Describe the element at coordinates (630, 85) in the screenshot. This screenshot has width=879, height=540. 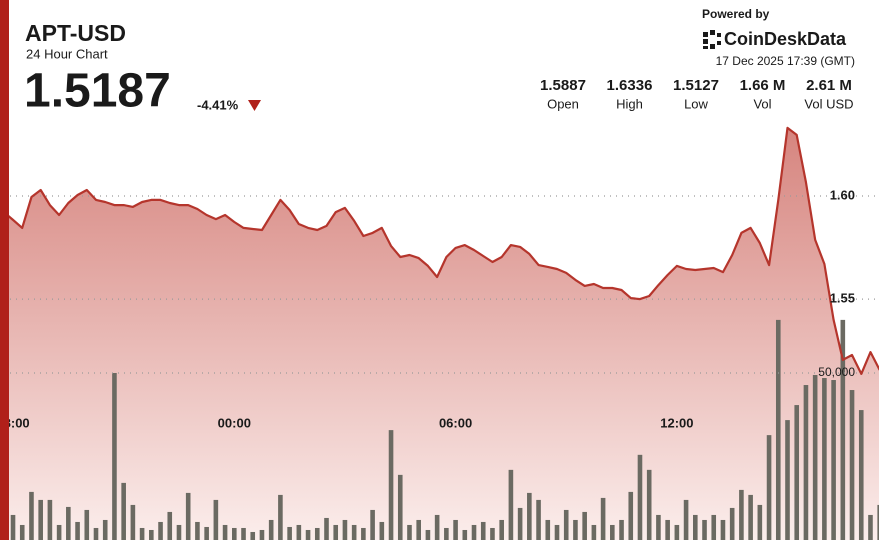
I see `stat-value: 1.6336` at that location.